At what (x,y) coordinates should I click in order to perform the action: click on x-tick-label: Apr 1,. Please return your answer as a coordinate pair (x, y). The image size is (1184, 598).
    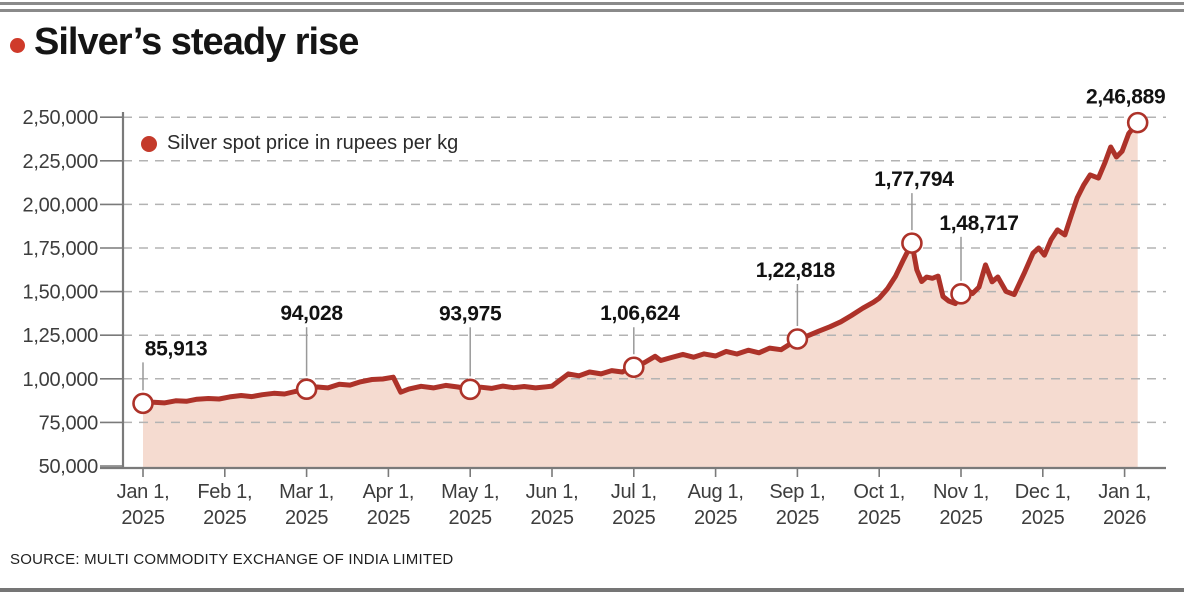
    Looking at the image, I should click on (389, 492).